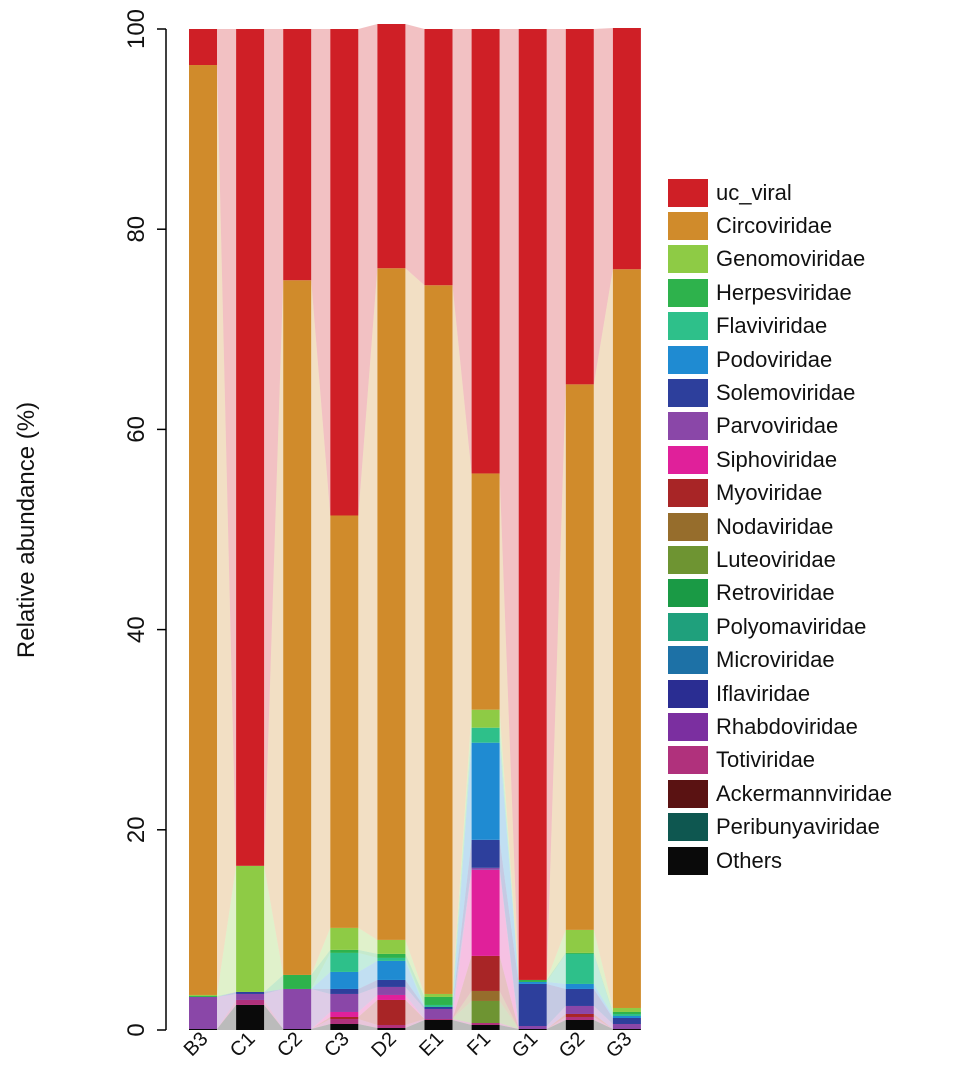 Image resolution: width=955 pixels, height=1081 pixels. I want to click on legend-item: Retroviridae, so click(780, 593).